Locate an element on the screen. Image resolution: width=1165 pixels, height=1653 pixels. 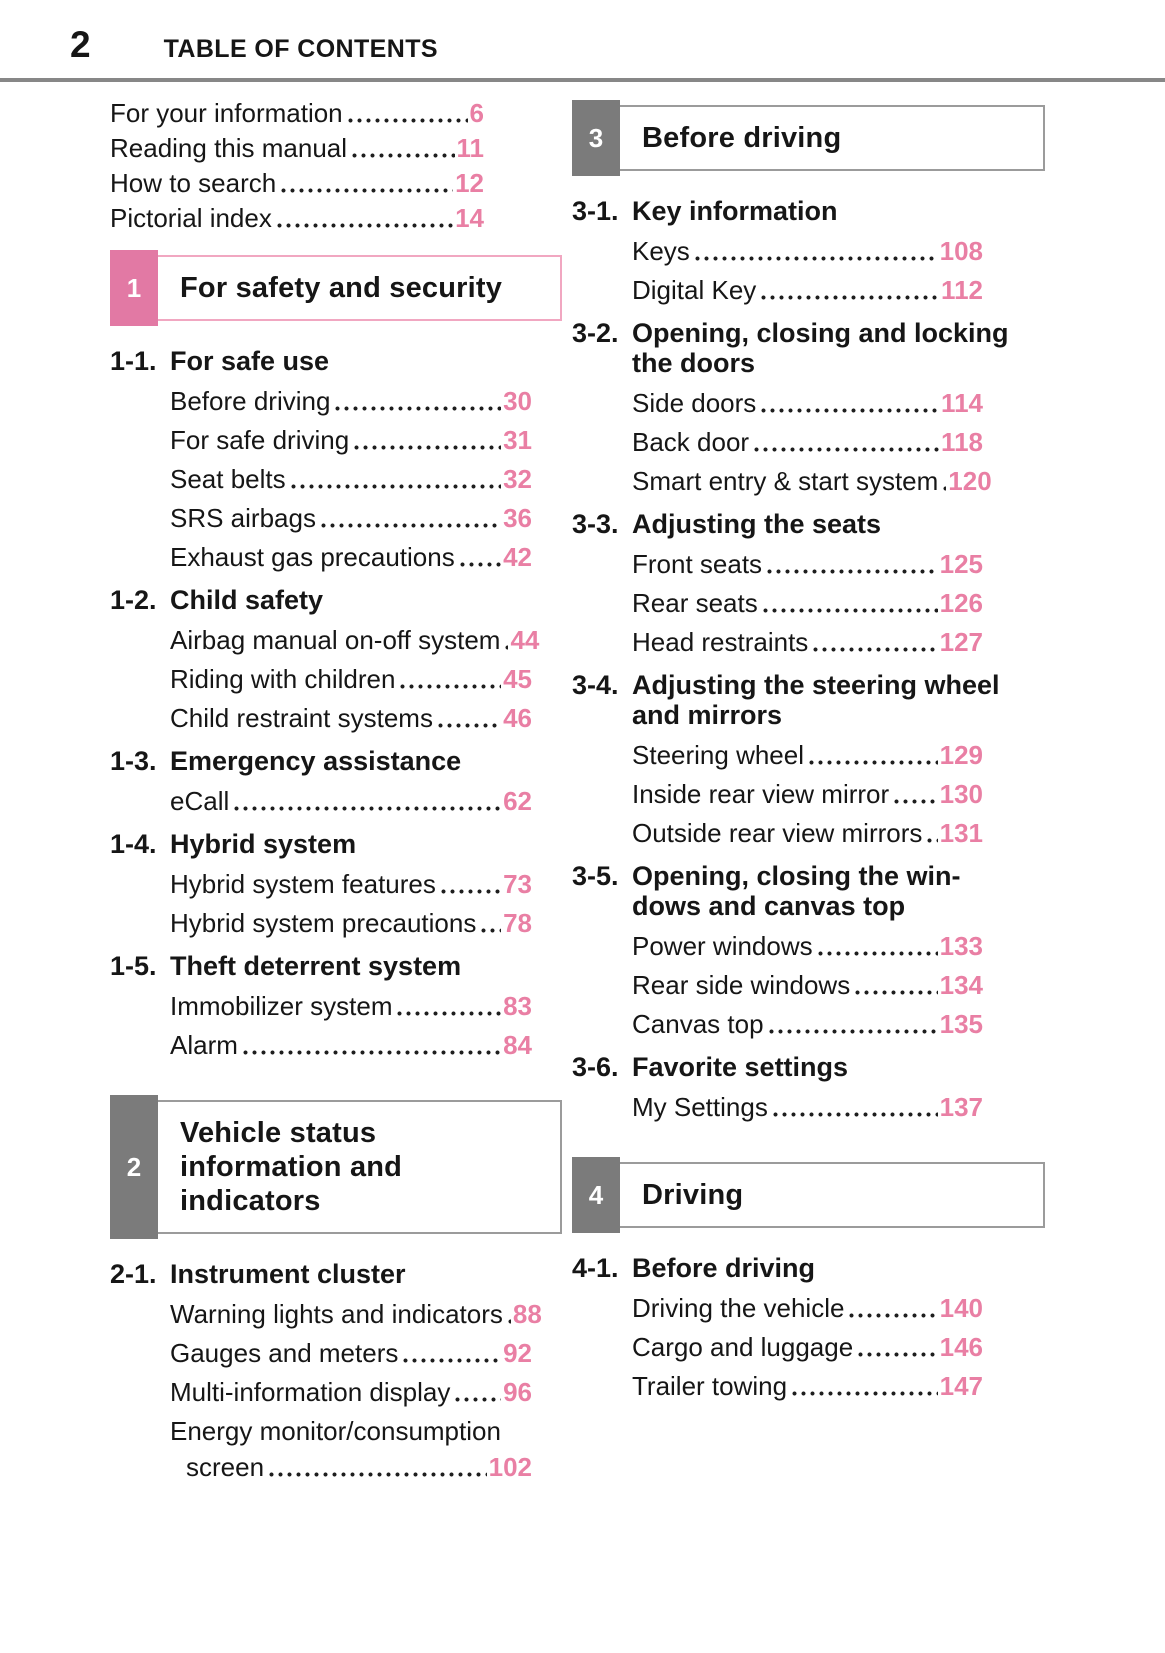
toc-entry: For safe driving 31 is located at coordinates (336, 440).